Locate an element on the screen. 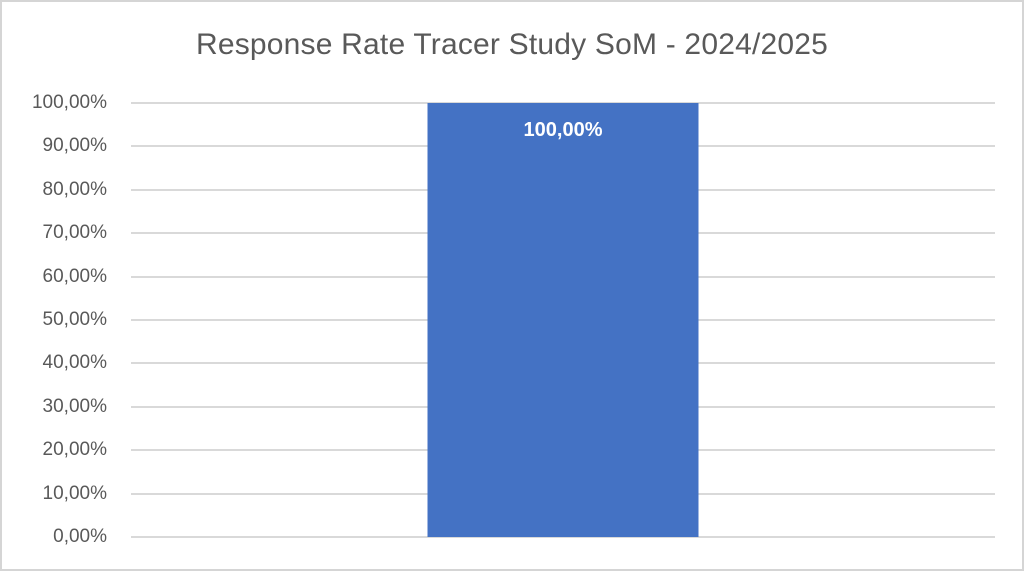  y-tick-label: 80,00% is located at coordinates (74, 189).